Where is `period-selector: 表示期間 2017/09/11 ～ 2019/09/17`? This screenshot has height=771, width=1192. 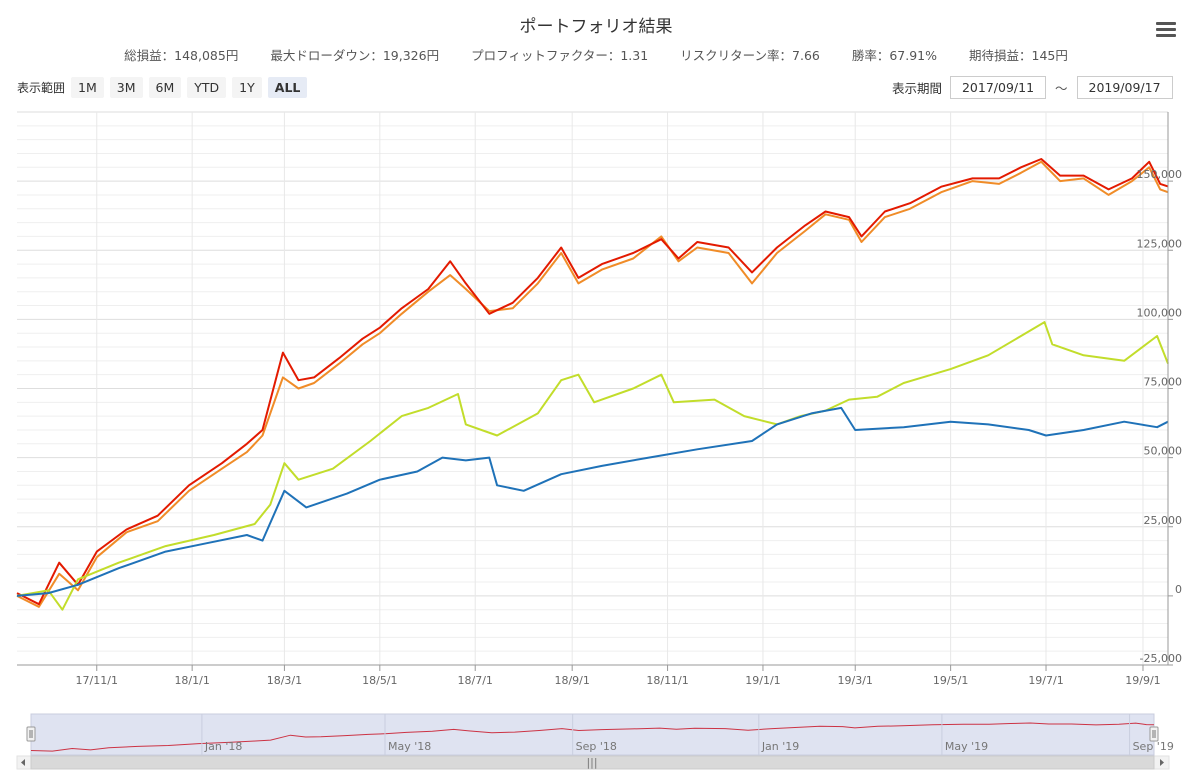
period-selector: 表示期間 2017/09/11 ～ 2019/09/17 is located at coordinates (1032, 87).